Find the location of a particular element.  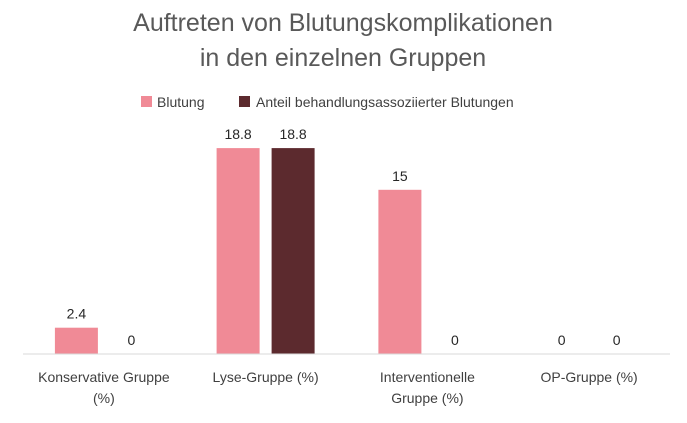

data-label-anteil-3: 0 is located at coordinates (455, 340).